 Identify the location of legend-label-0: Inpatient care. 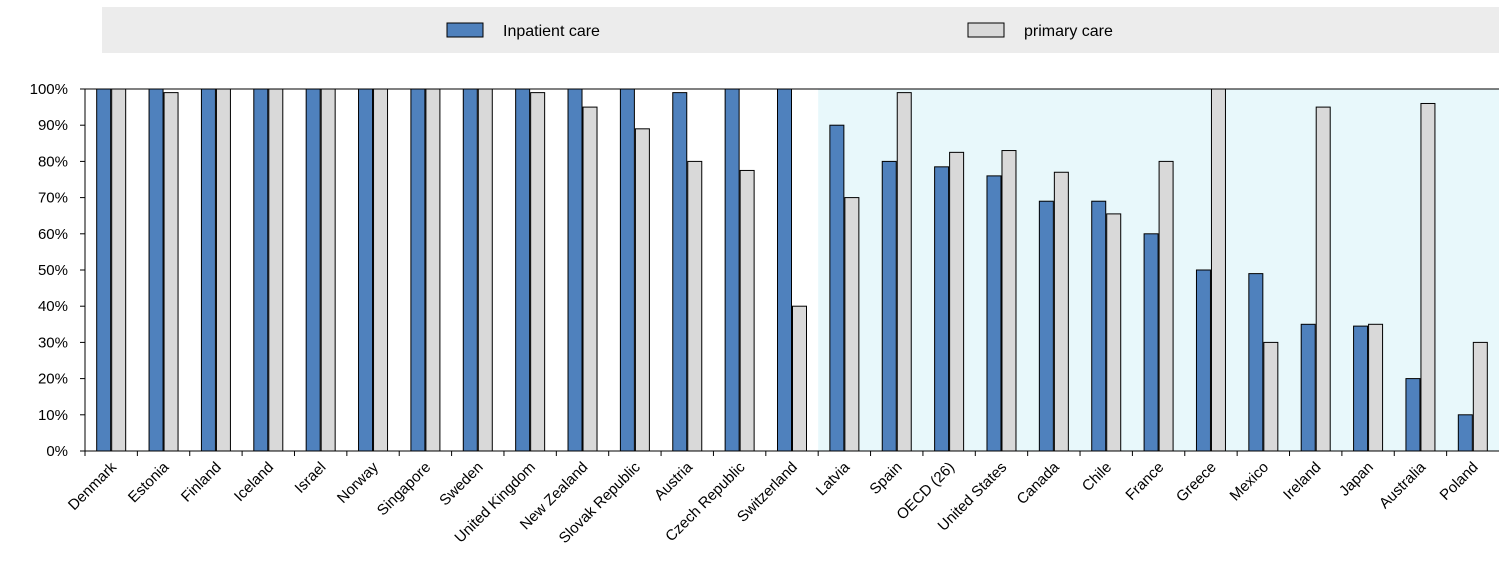
(551, 31).